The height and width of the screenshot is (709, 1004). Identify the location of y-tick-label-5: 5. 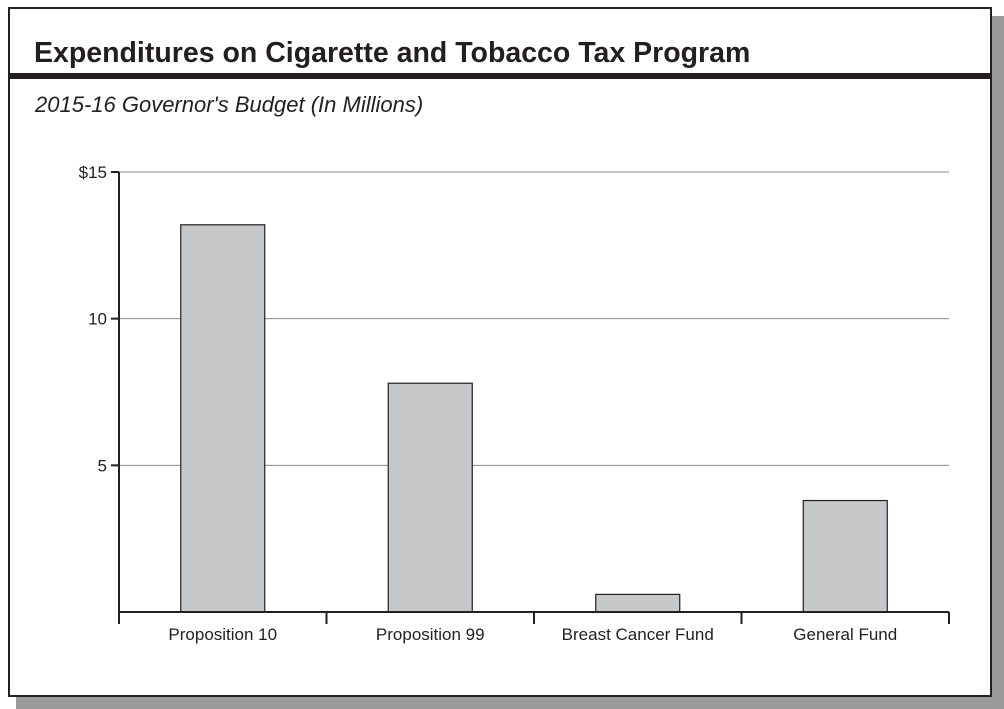
(102, 465).